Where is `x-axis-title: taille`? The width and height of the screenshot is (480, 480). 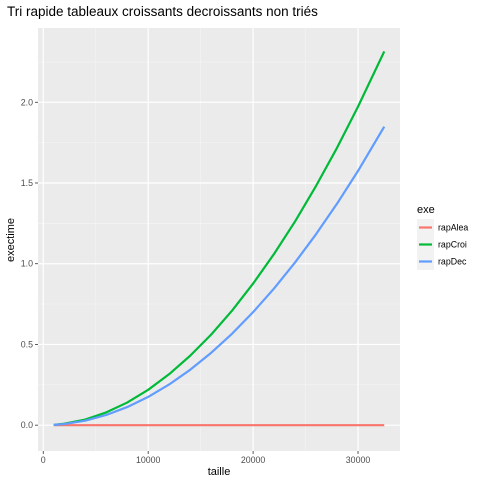
x-axis-title: taille is located at coordinates (219, 472).